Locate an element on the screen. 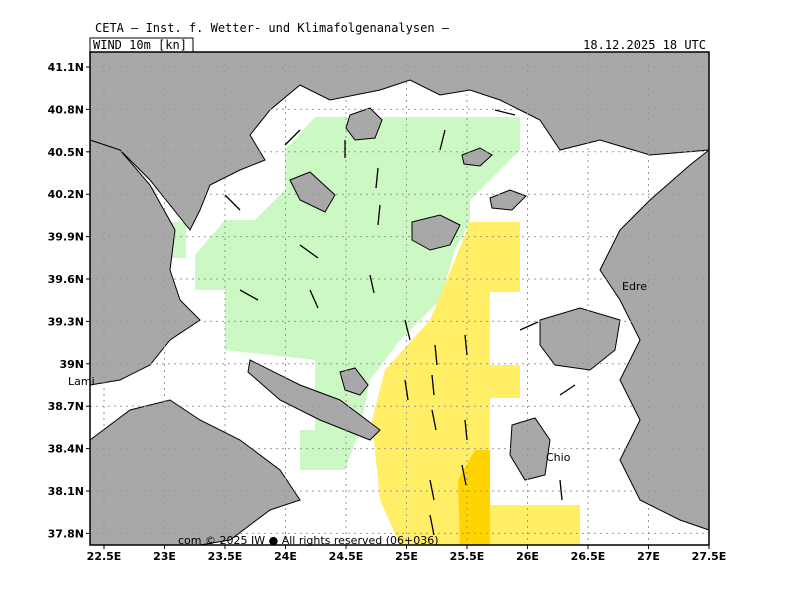 The height and width of the screenshot is (600, 800). latitude-label: 39.6N is located at coordinates (66, 279).